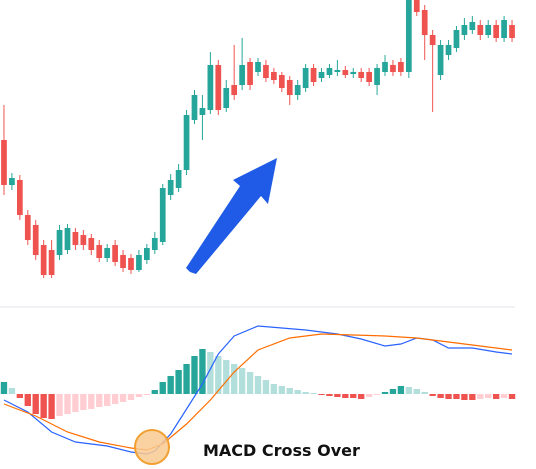  What do you see at coordinates (152, 447) in the screenshot?
I see `cross-over-marker` at bounding box center [152, 447].